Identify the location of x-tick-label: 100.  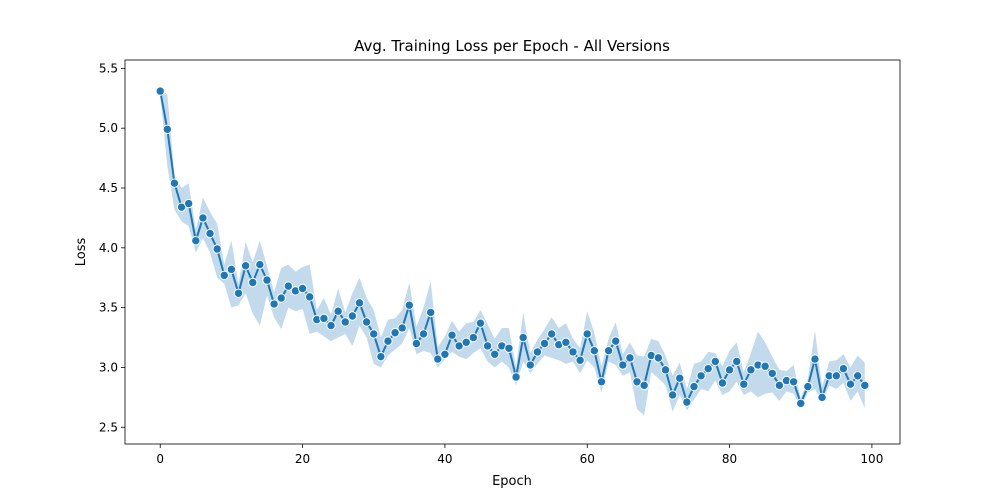
(871, 459).